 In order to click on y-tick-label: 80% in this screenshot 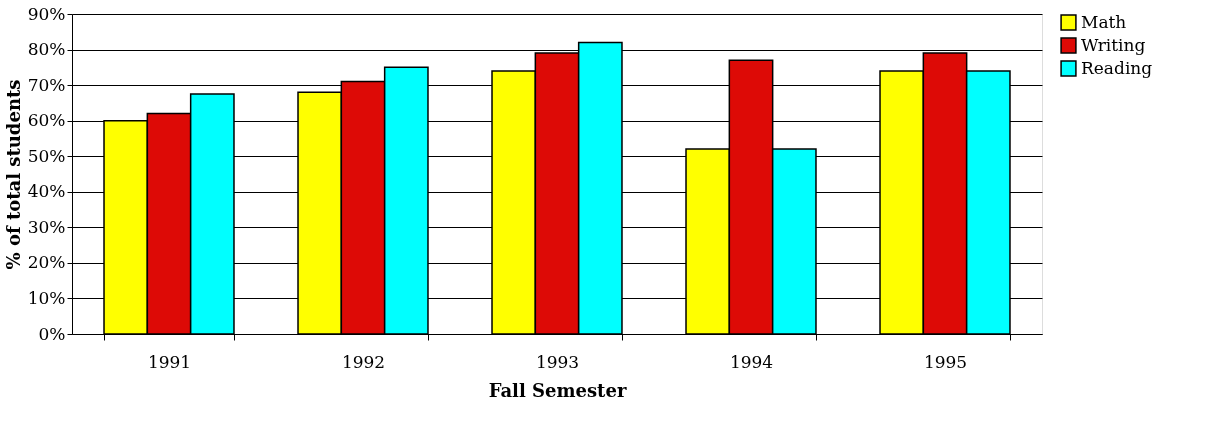, I will do `click(46, 49)`.